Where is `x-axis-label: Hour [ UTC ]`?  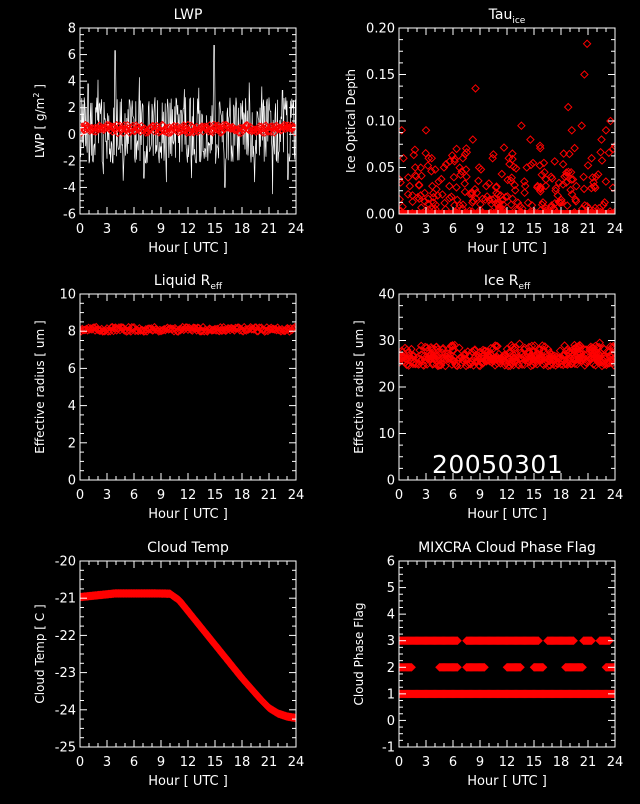
x-axis-label: Hour [ UTC ] is located at coordinates (188, 248).